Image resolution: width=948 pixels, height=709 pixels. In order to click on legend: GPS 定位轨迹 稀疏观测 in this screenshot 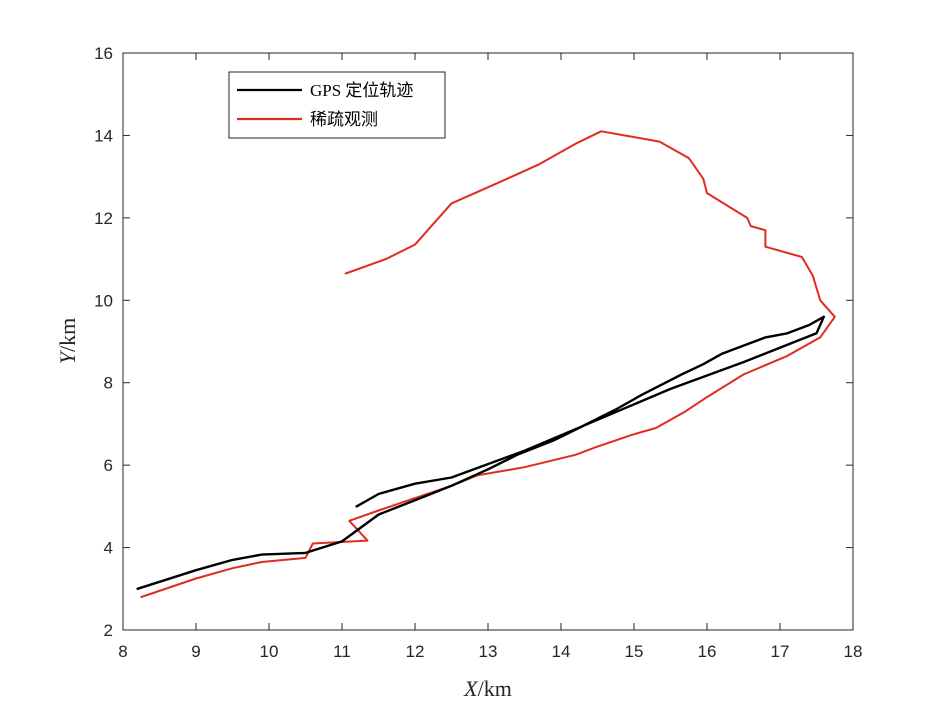, I will do `click(337, 105)`.